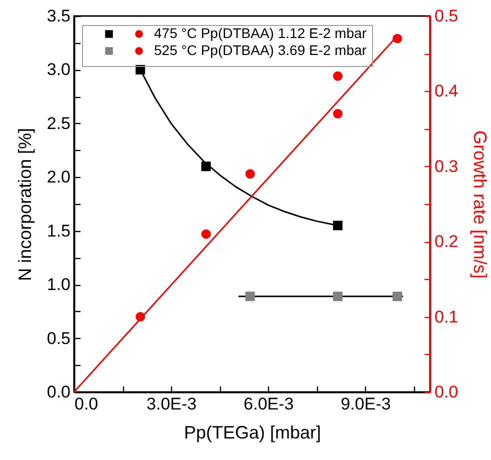 This screenshot has width=491, height=460. What do you see at coordinates (58, 284) in the screenshot?
I see `y-tick-label: 1.0` at bounding box center [58, 284].